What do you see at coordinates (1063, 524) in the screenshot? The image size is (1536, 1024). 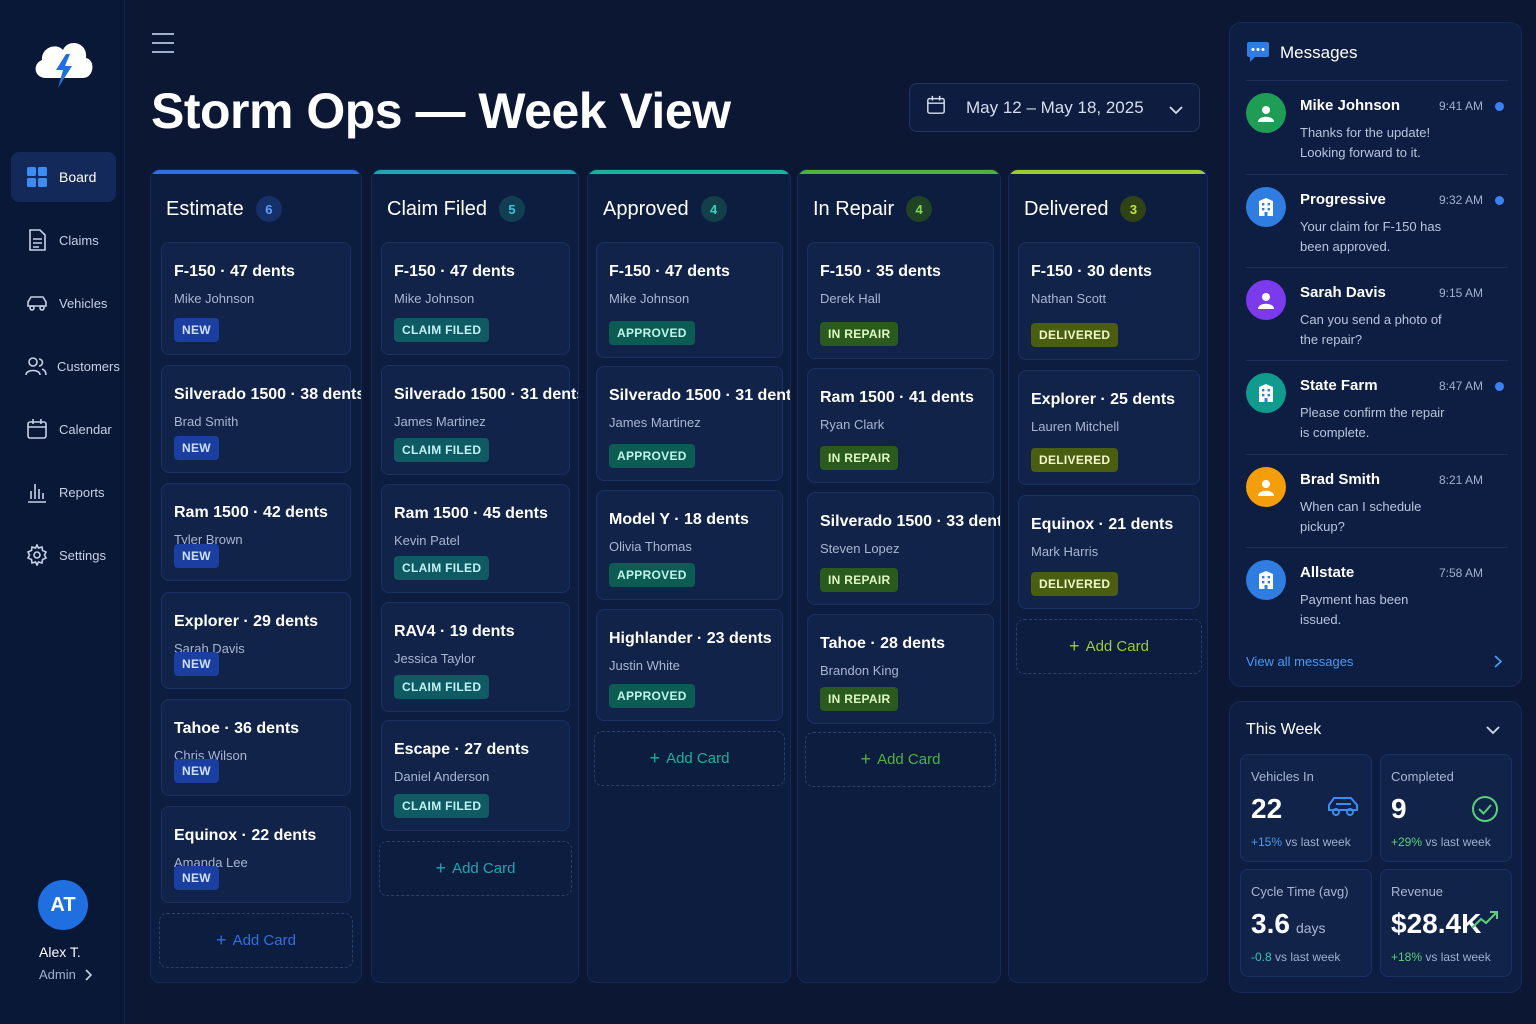 I see `card-vehicle: Equinox` at bounding box center [1063, 524].